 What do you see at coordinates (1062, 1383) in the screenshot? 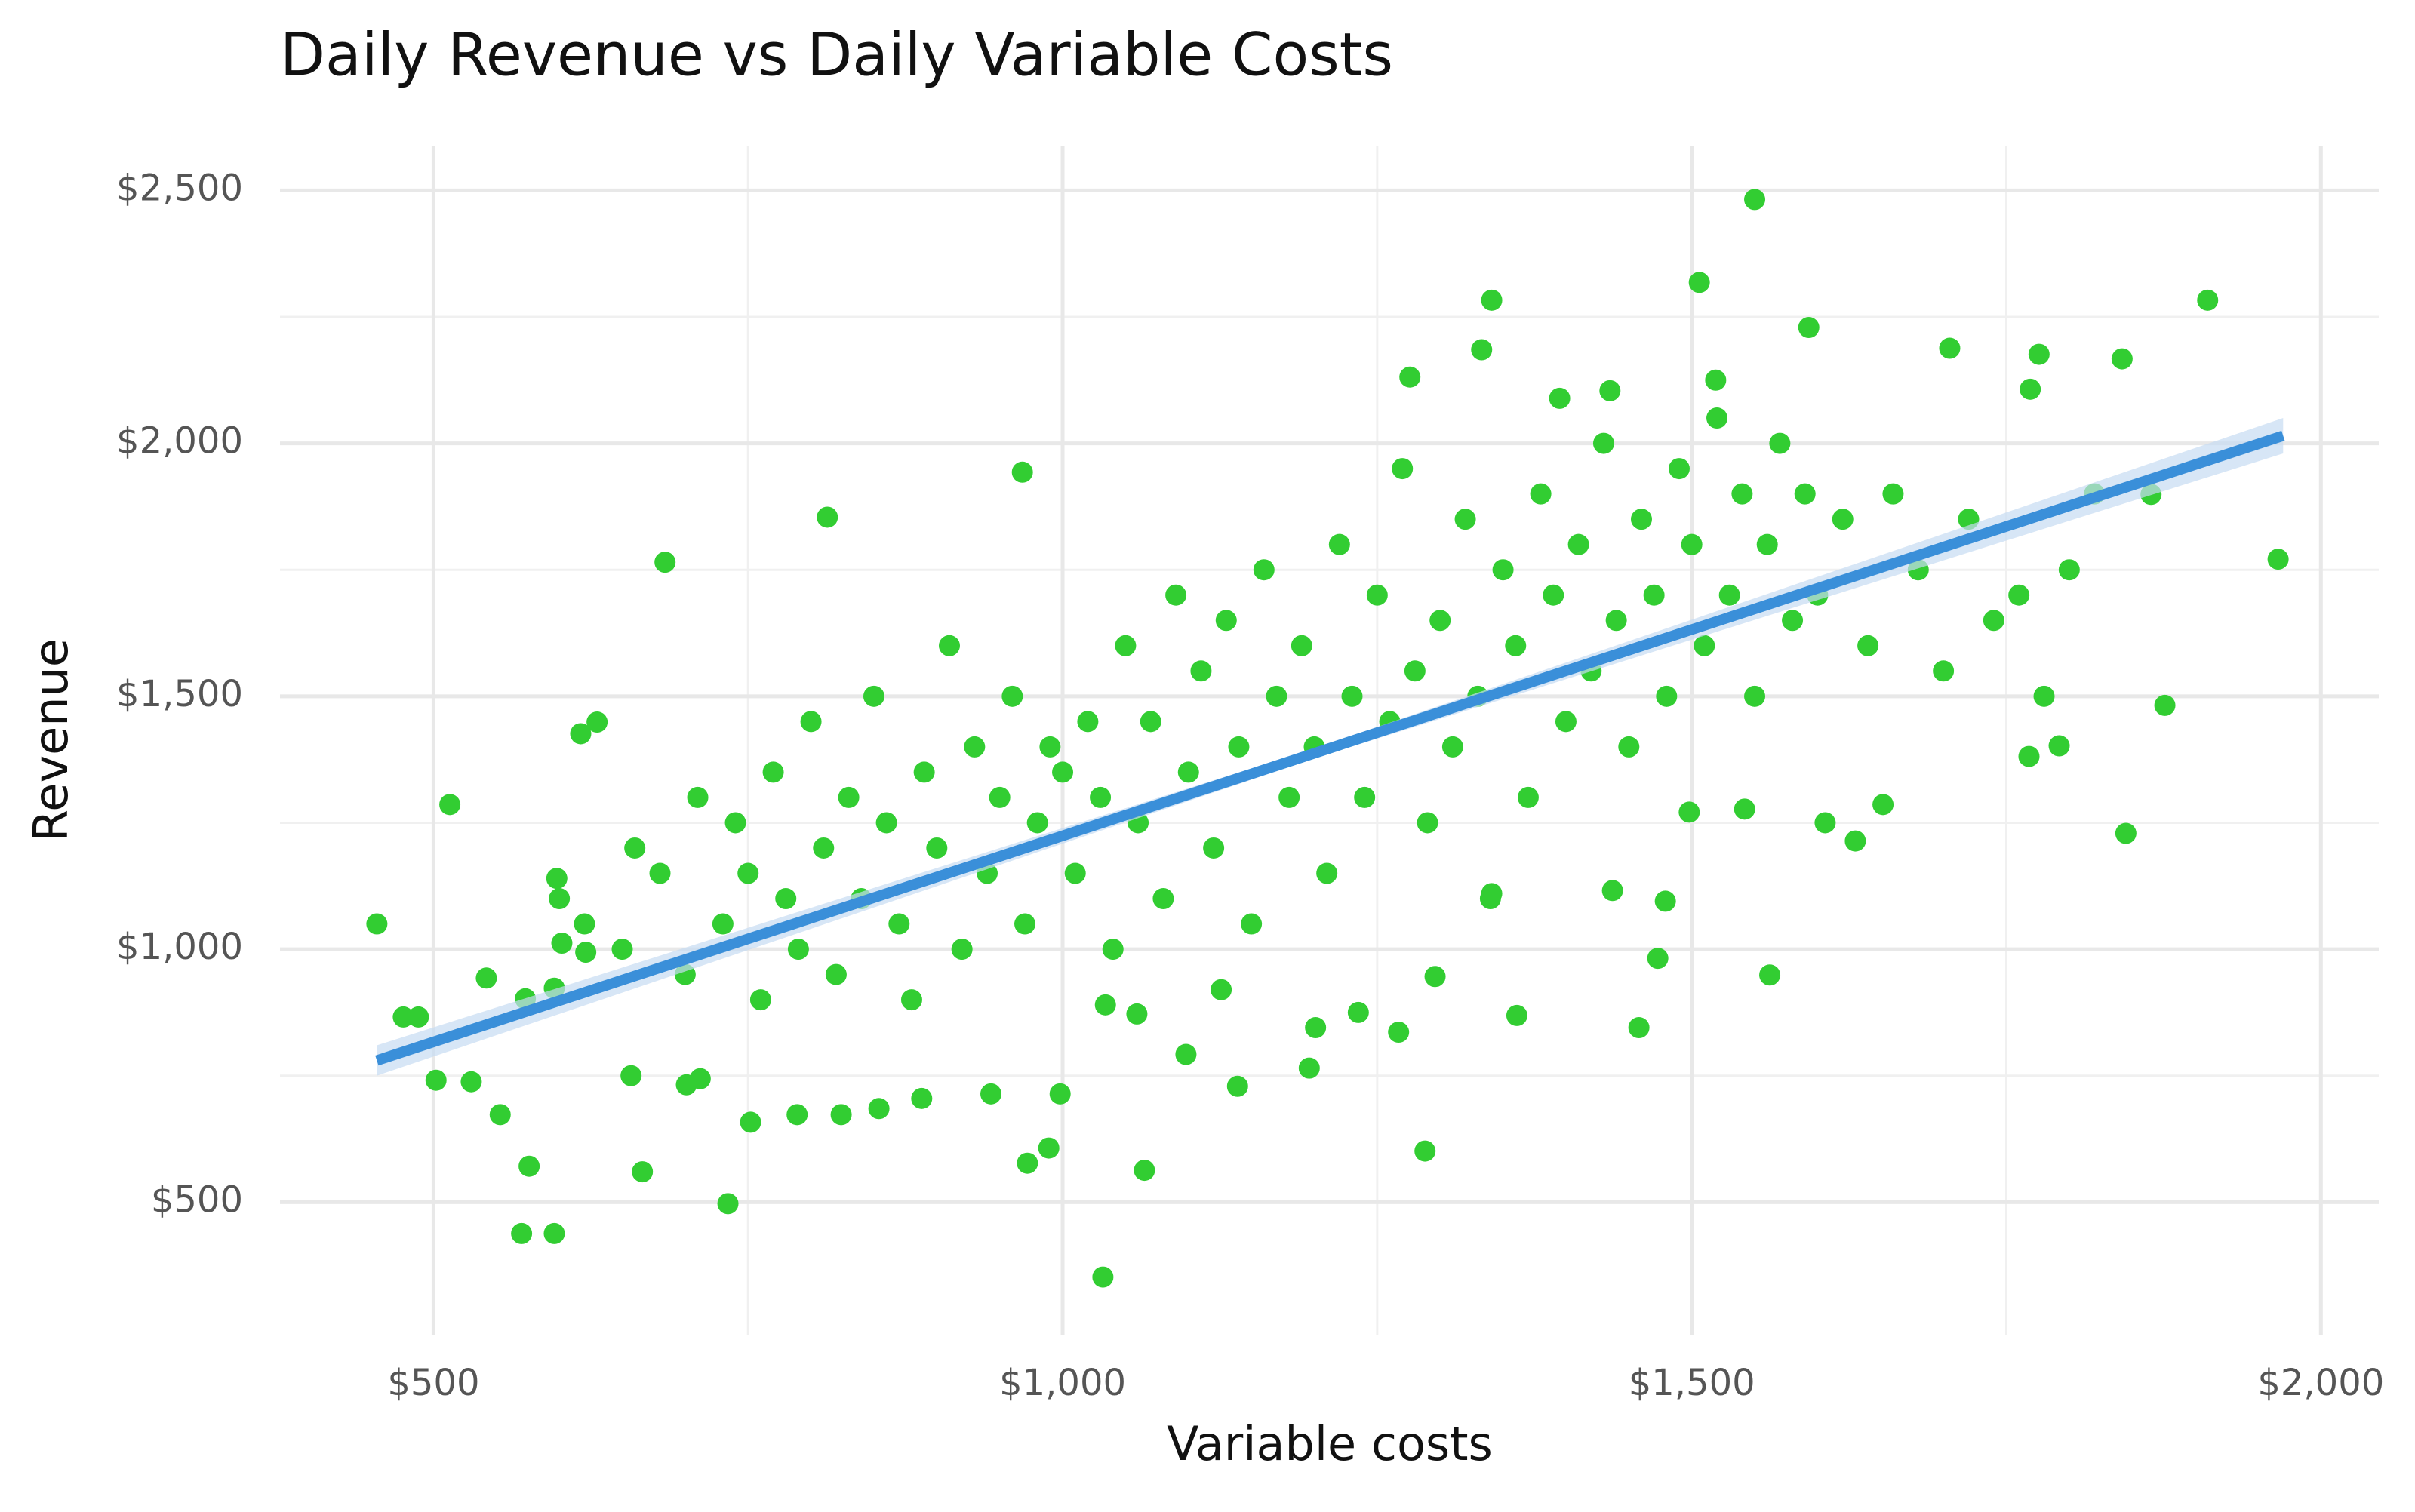
I see `x-tick-label: $1,000` at bounding box center [1062, 1383].